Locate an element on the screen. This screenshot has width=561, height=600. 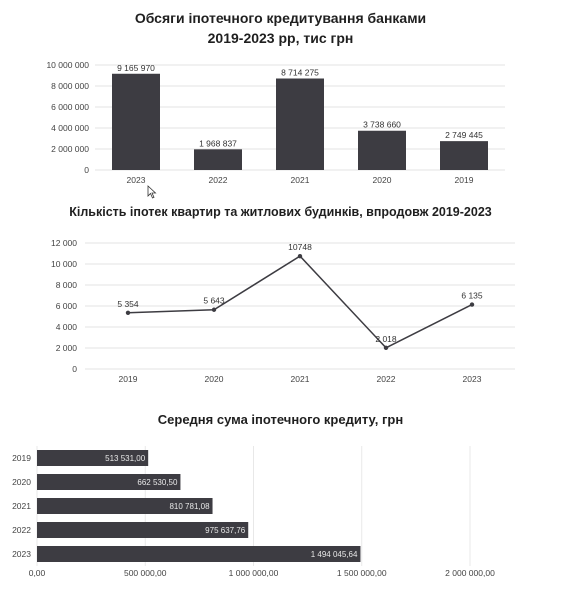
series-line is located at coordinates (300, 302).